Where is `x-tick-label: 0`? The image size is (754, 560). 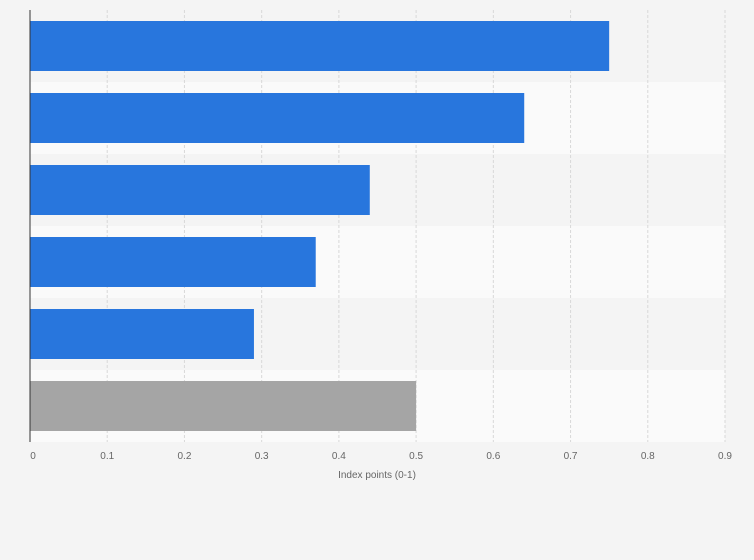 x-tick-label: 0 is located at coordinates (33, 456).